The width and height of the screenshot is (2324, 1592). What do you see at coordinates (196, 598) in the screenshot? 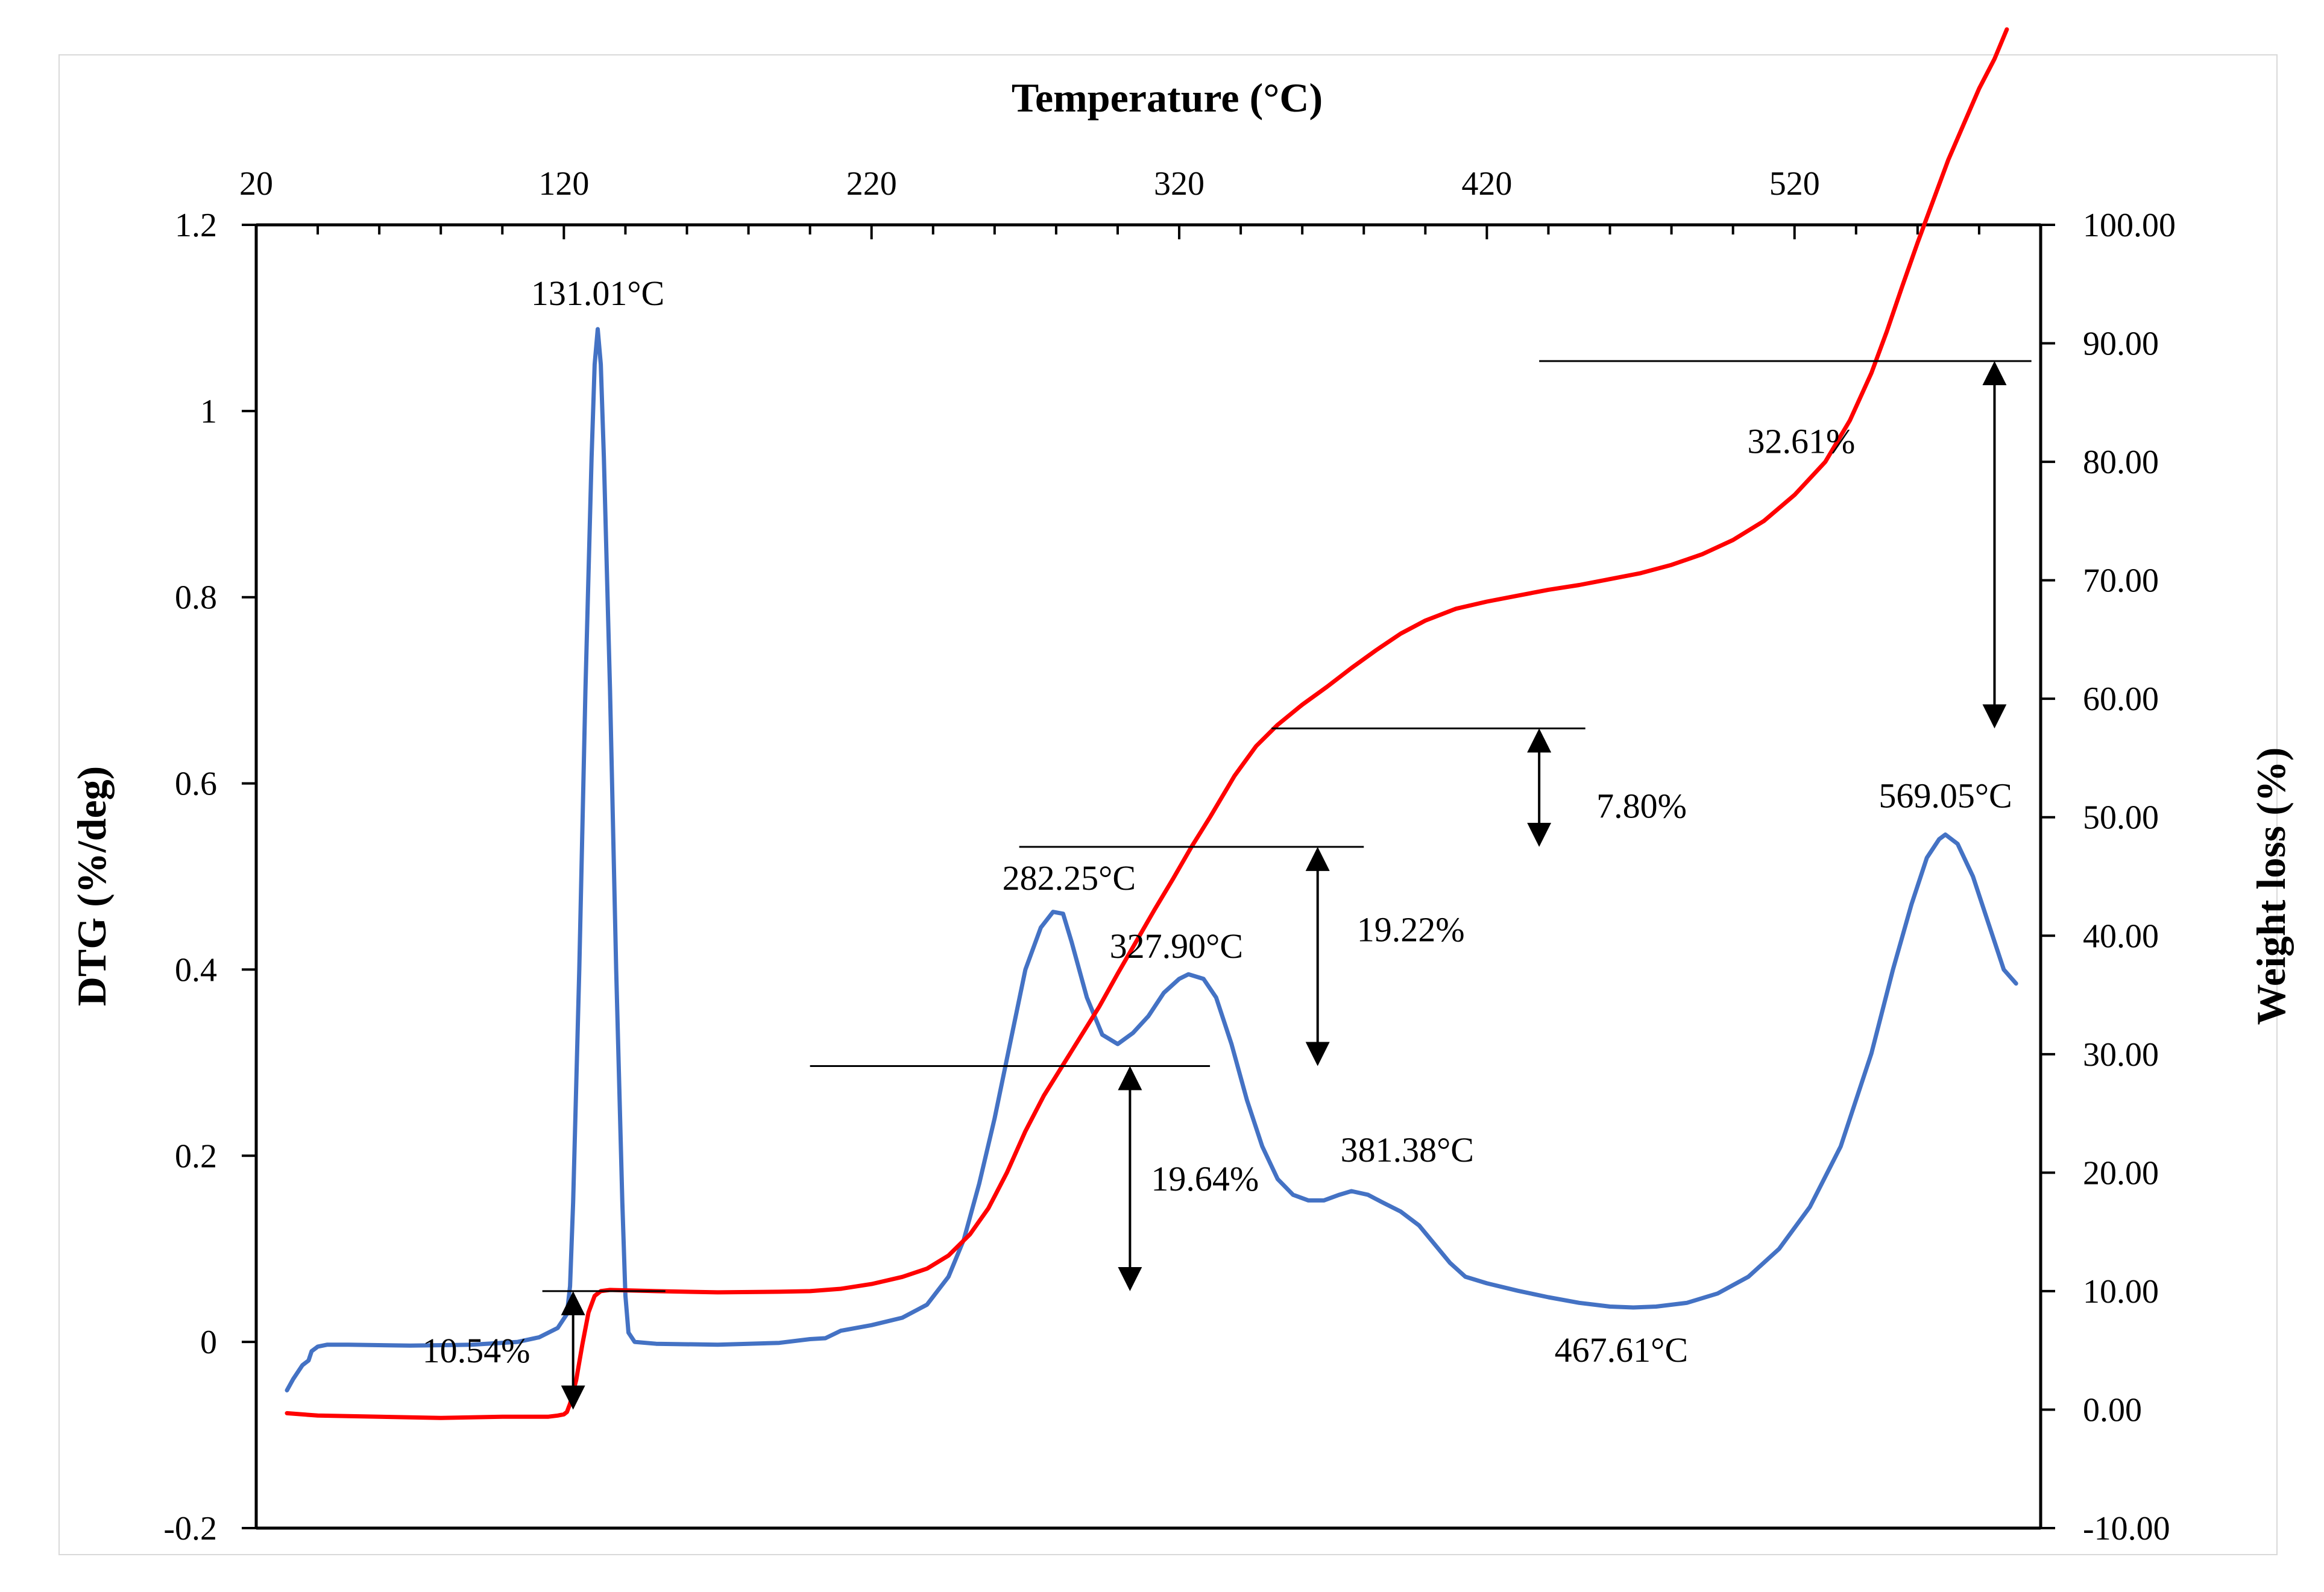
I see `y-left-tick-label: 0.8` at bounding box center [196, 598].